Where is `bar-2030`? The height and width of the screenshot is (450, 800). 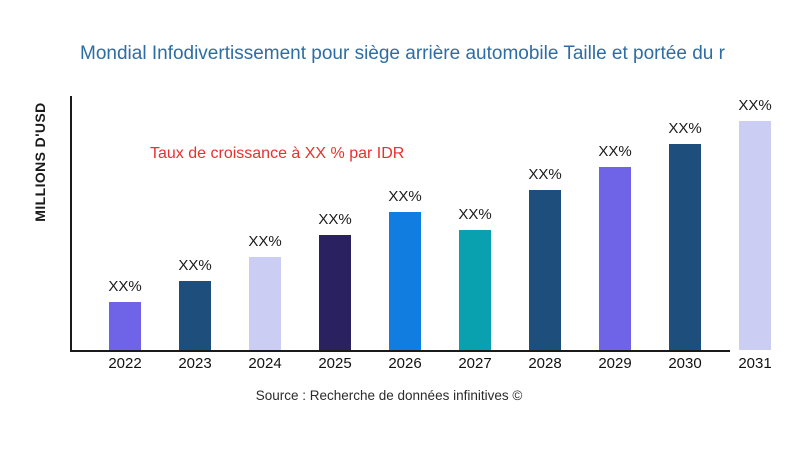 bar-2030 is located at coordinates (685, 247).